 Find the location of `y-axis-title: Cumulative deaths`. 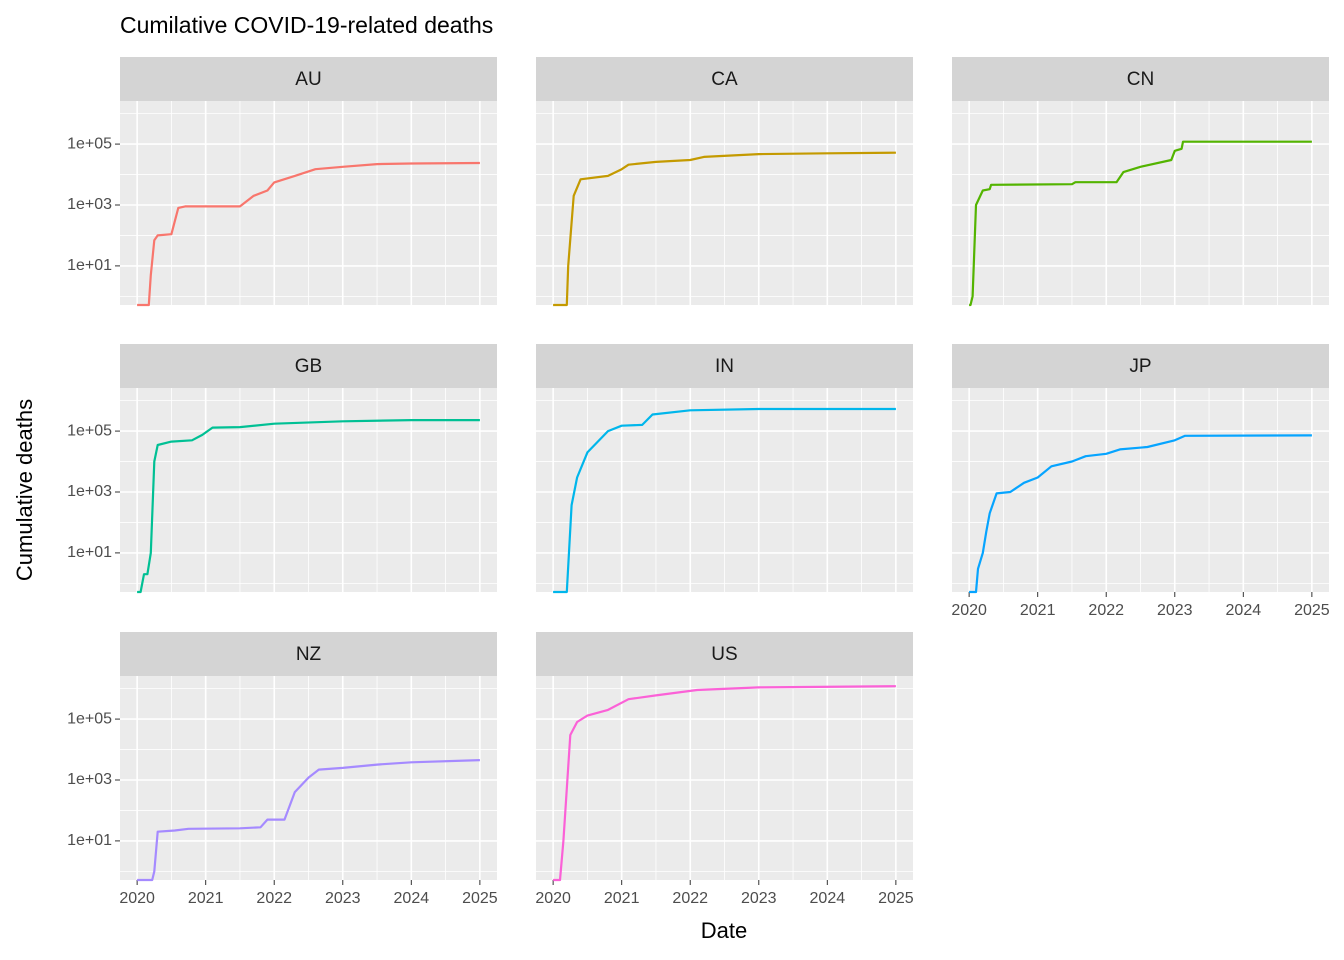

y-axis-title: Cumulative deaths is located at coordinates (24, 490).